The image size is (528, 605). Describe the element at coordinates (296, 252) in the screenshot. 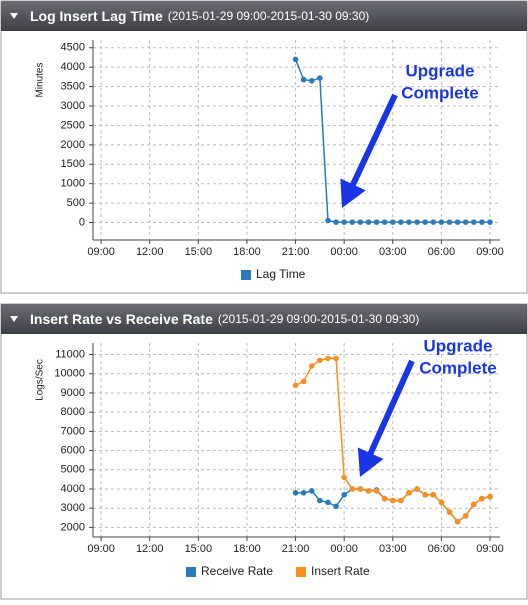

I see `x-tick-label: 21:00` at that location.